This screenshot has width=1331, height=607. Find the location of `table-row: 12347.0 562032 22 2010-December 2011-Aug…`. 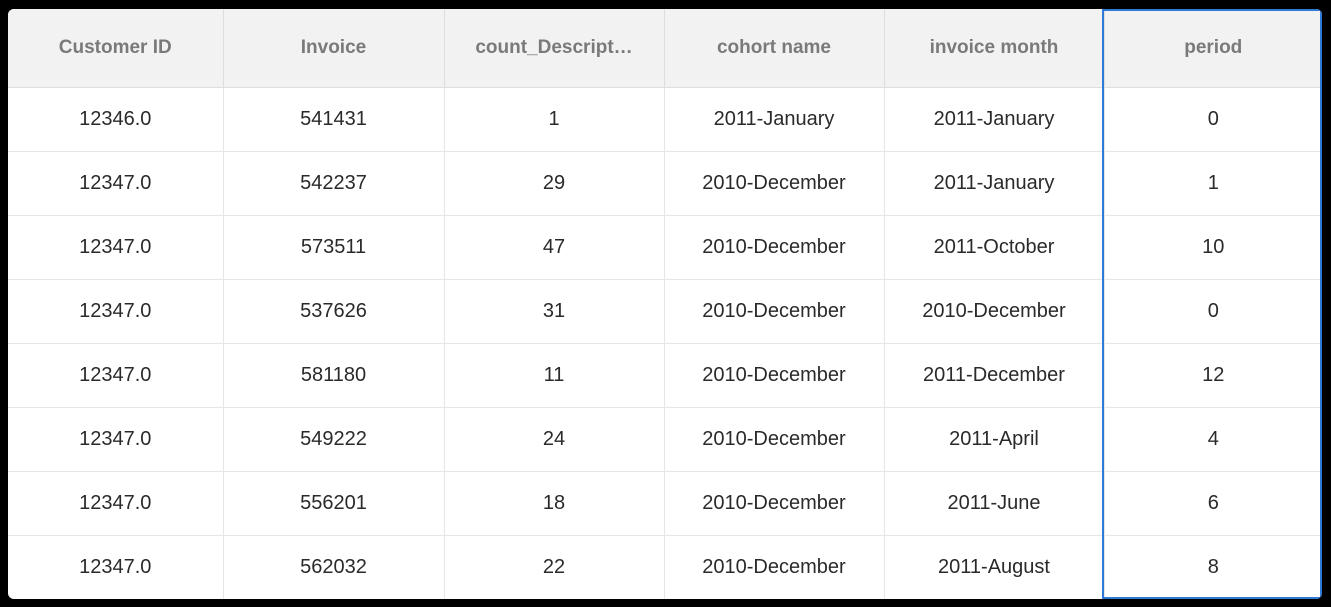

table-row: 12347.0 562032 22 2010-December 2011-Aug… is located at coordinates (665, 568).